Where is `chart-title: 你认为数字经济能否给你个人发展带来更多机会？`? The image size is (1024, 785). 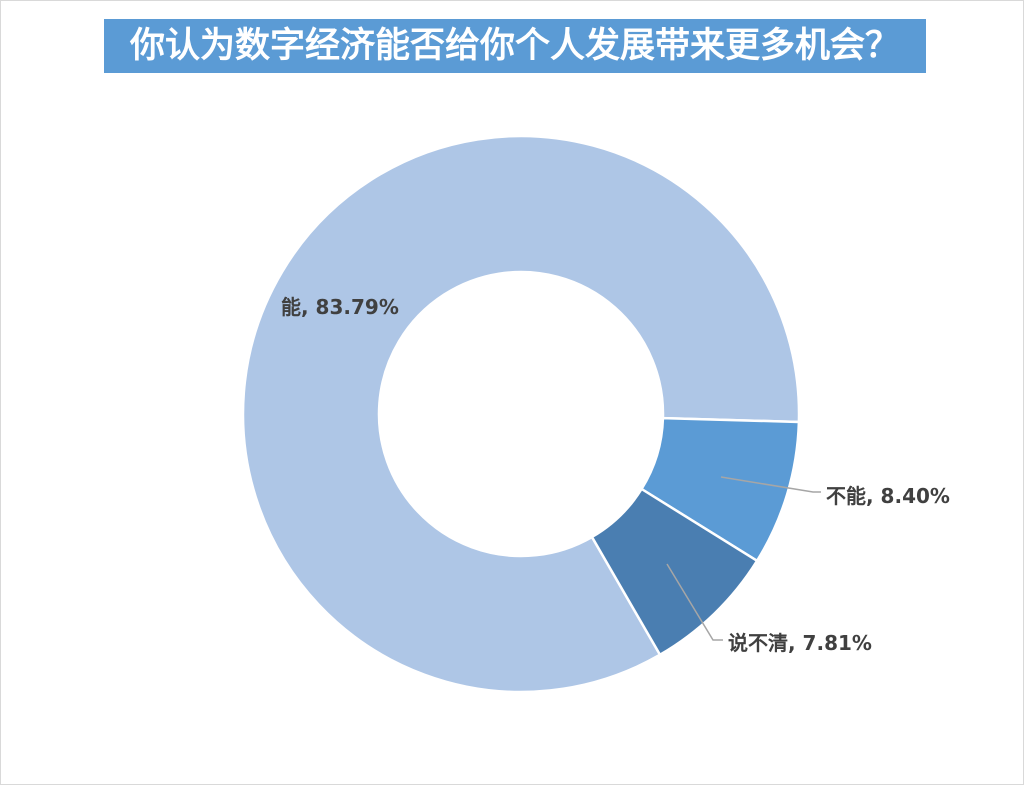
chart-title: 你认为数字经济能否给你个人发展带来更多机会？ is located at coordinates (515, 46).